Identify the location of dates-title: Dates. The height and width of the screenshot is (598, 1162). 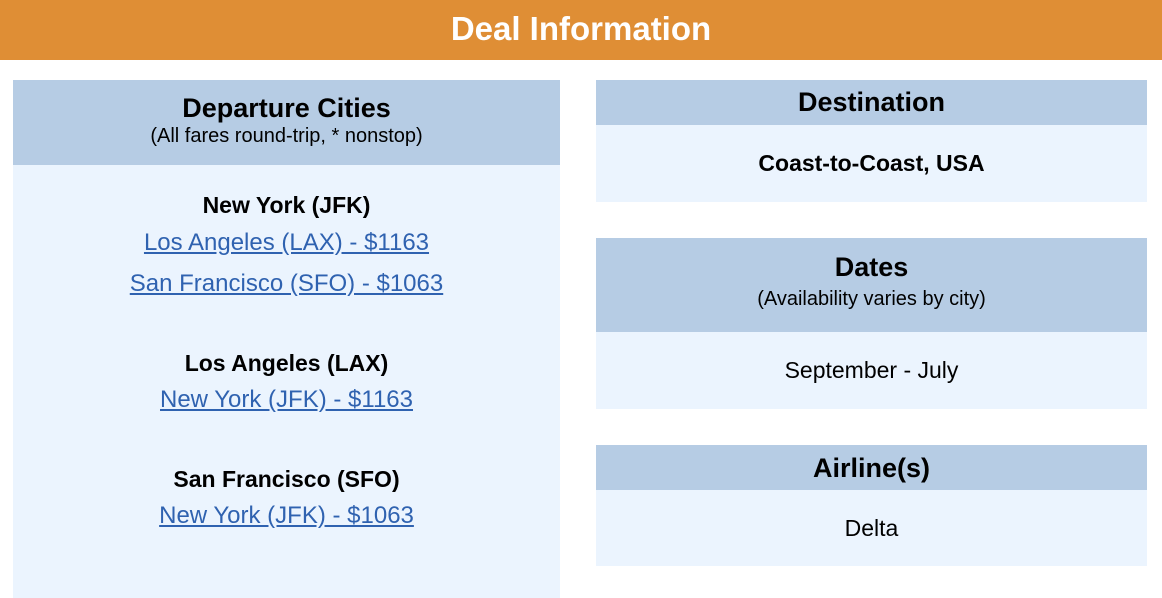
(871, 267).